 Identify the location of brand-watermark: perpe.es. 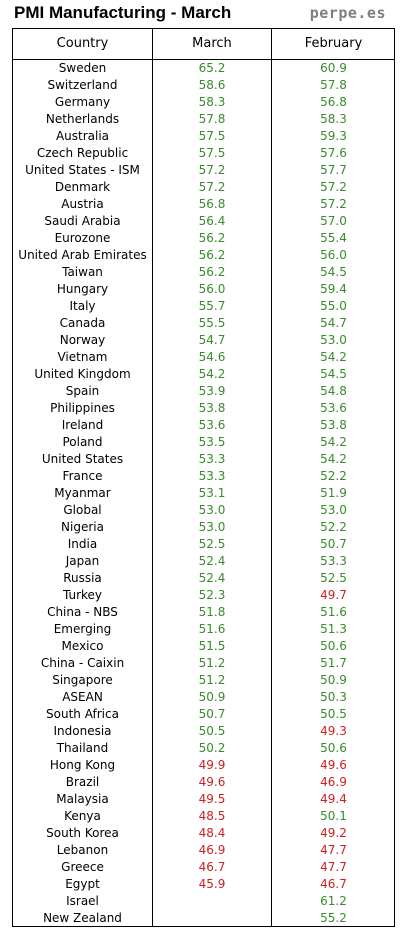
(347, 13).